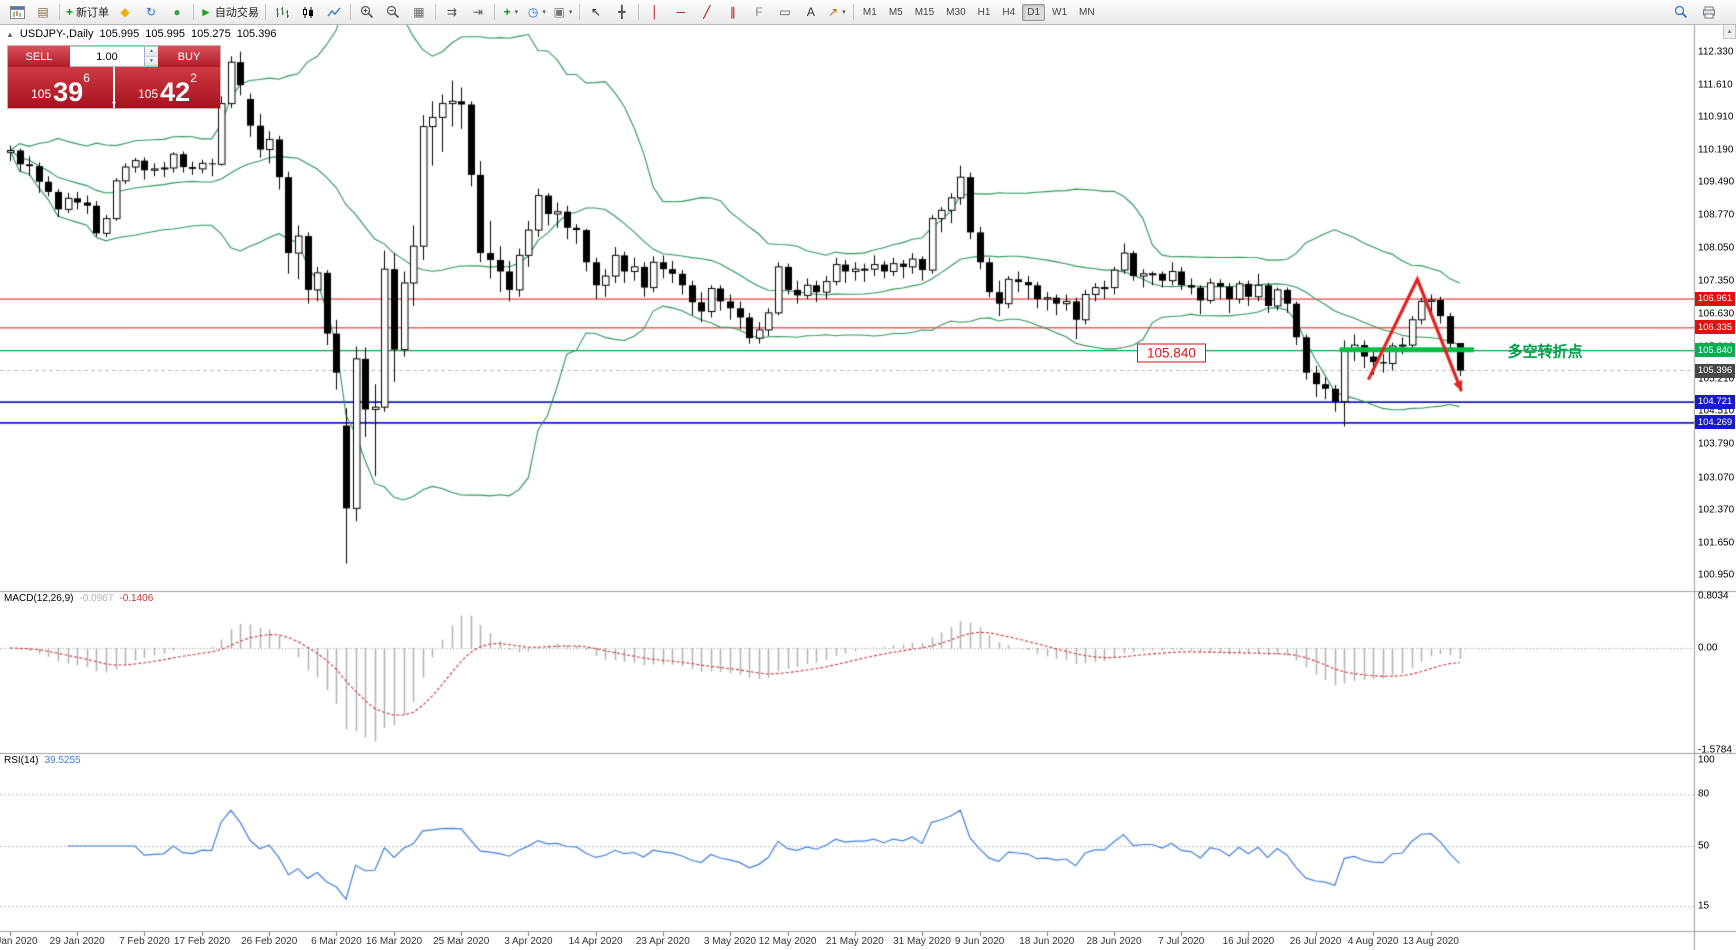  I want to click on line-chart-icon, so click(334, 12).